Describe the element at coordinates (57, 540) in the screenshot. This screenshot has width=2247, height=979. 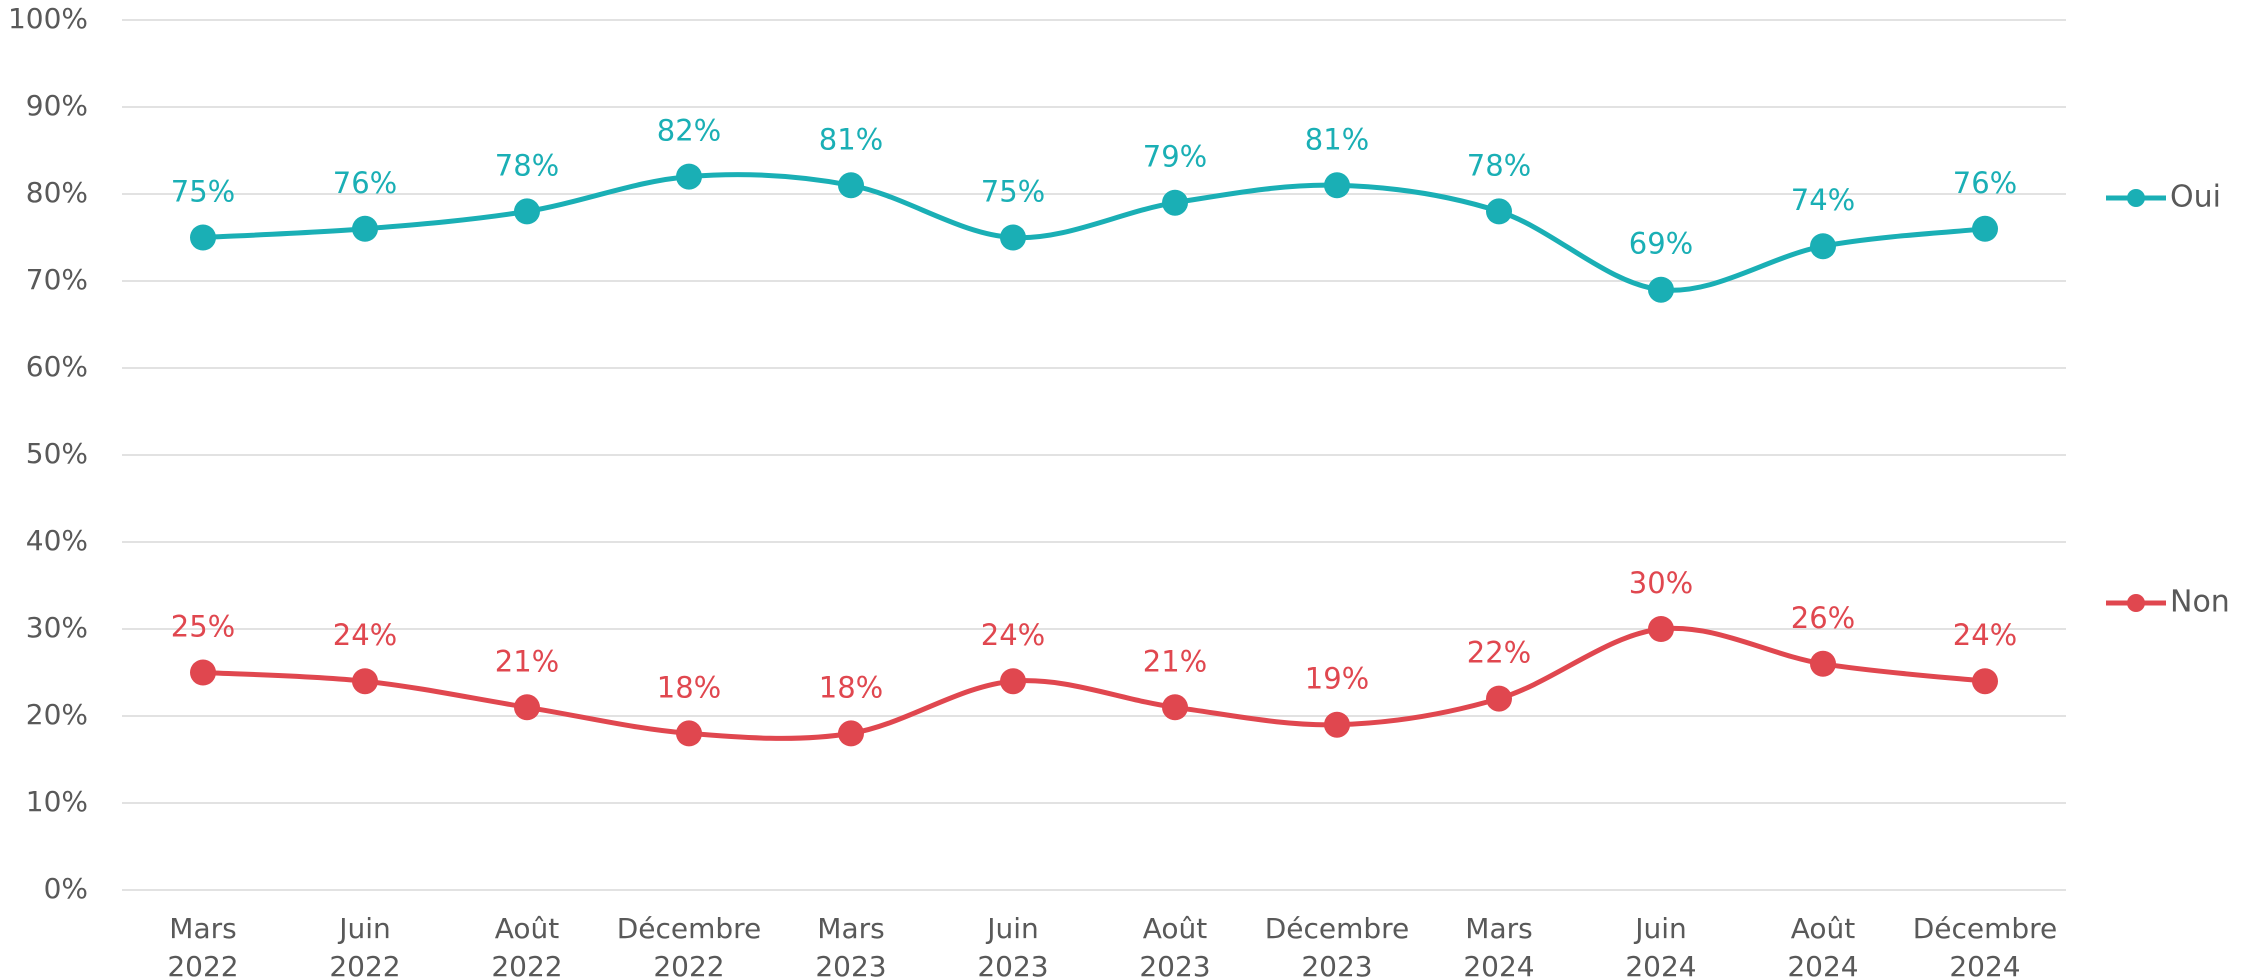
I see `y-tick-label: 40%` at that location.